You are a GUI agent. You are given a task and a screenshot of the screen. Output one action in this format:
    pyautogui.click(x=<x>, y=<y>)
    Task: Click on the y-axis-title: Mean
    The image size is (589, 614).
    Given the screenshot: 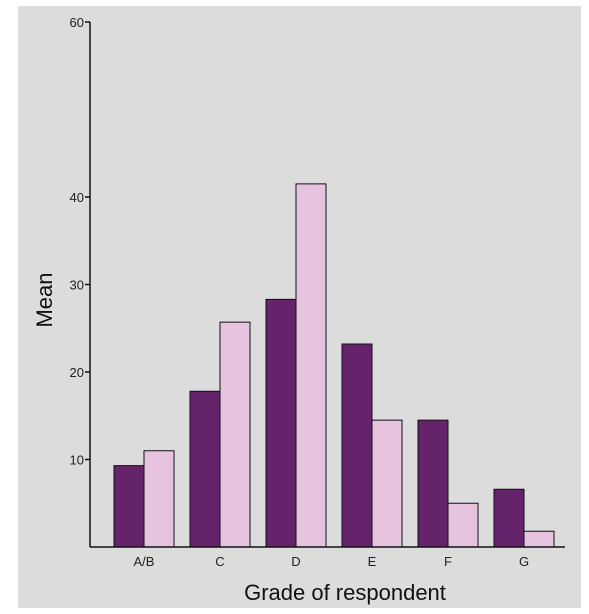 What is the action you would take?
    pyautogui.click(x=44, y=299)
    